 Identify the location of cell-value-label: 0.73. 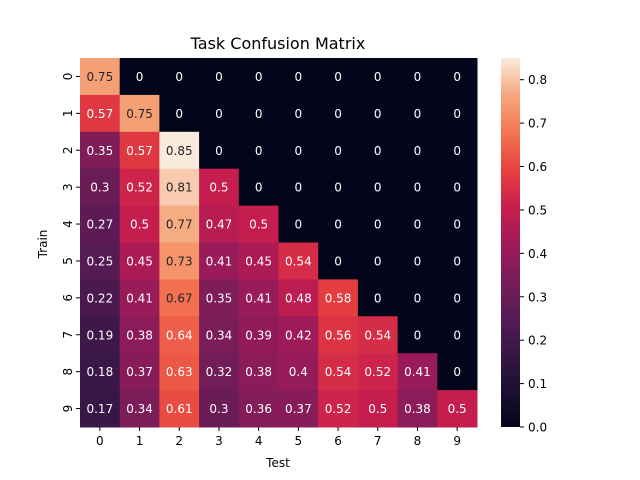
(179, 261).